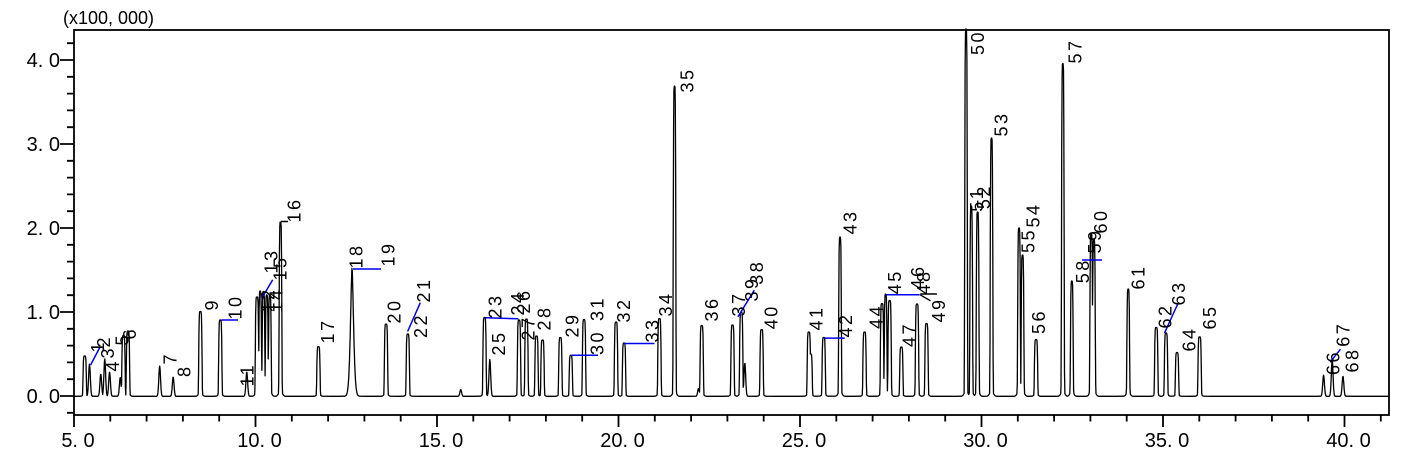 The height and width of the screenshot is (469, 1416). I want to click on svg-text: 47, so click(910, 334).